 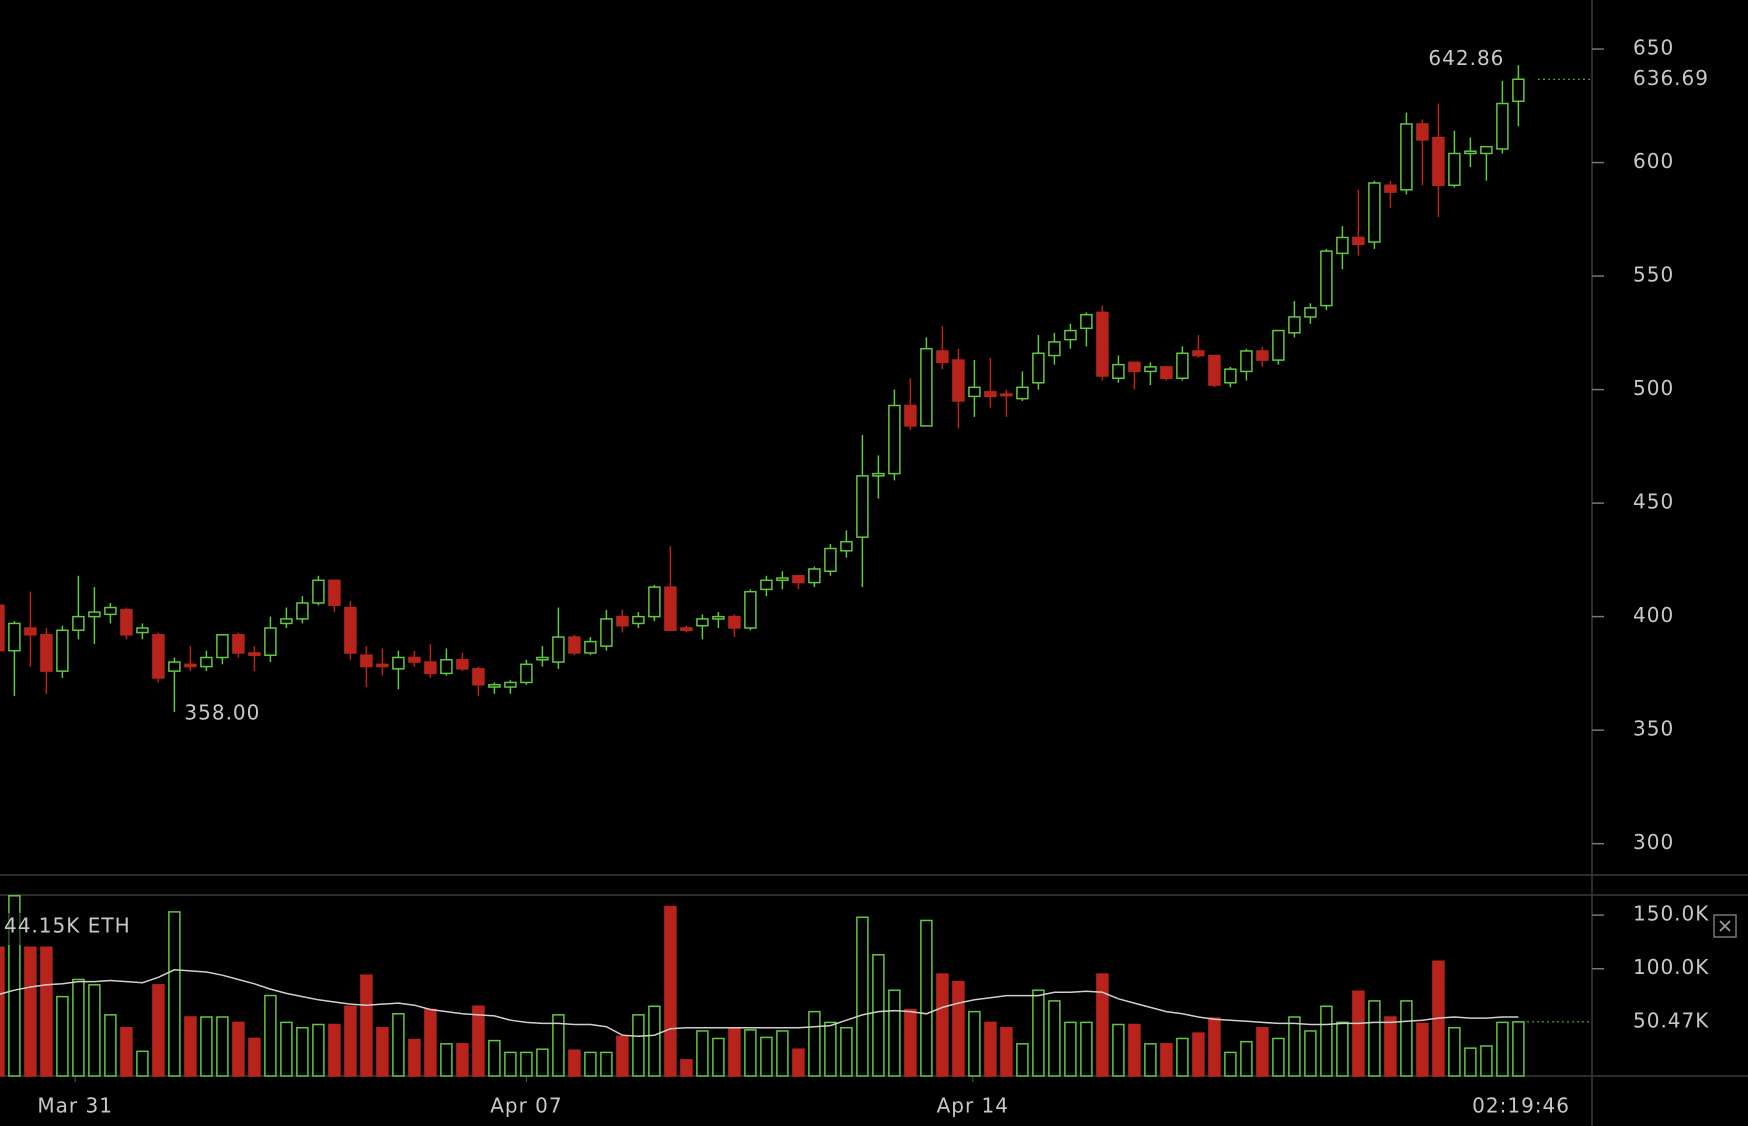 What do you see at coordinates (1466, 58) in the screenshot?
I see `high-label: 642.86` at bounding box center [1466, 58].